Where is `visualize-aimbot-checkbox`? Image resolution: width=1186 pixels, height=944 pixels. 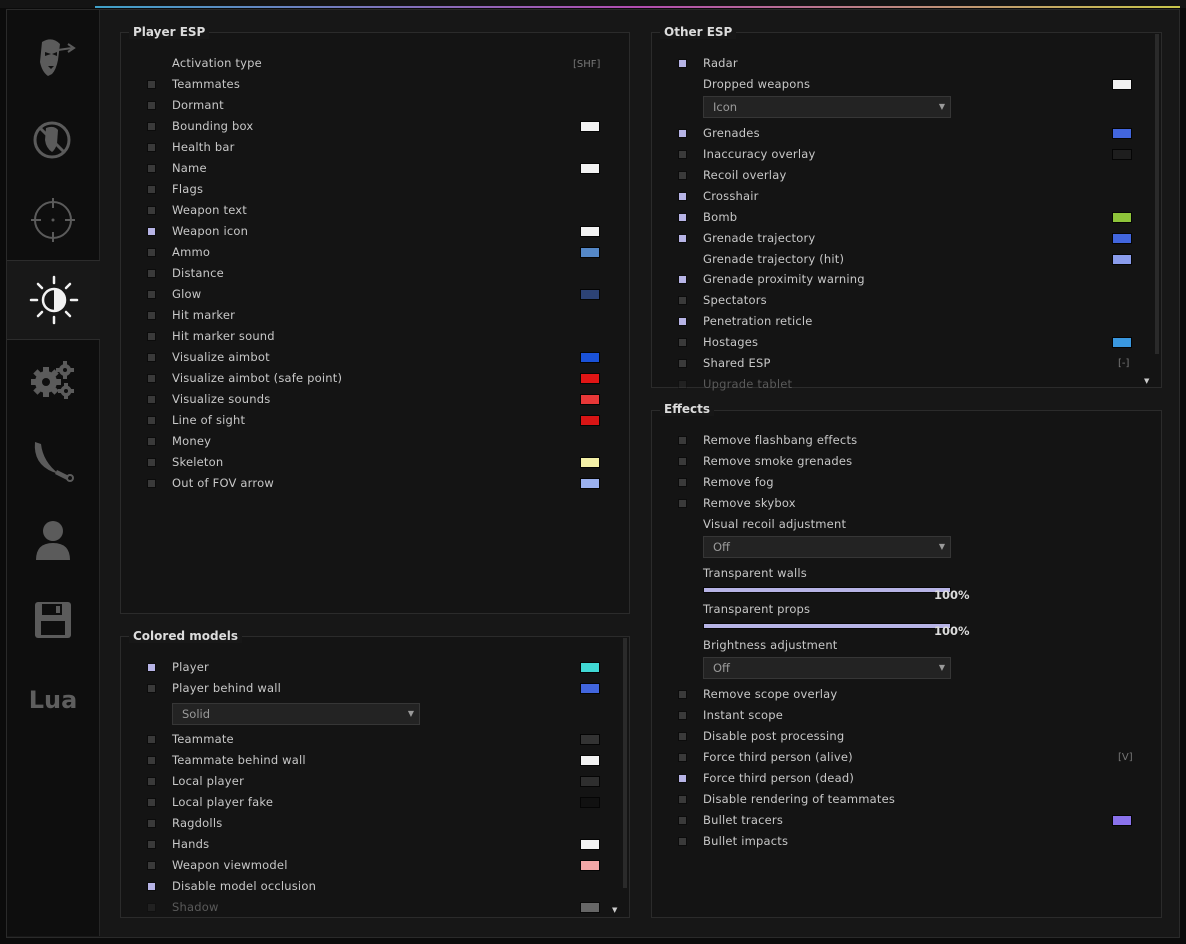 visualize-aimbot-checkbox is located at coordinates (151, 357).